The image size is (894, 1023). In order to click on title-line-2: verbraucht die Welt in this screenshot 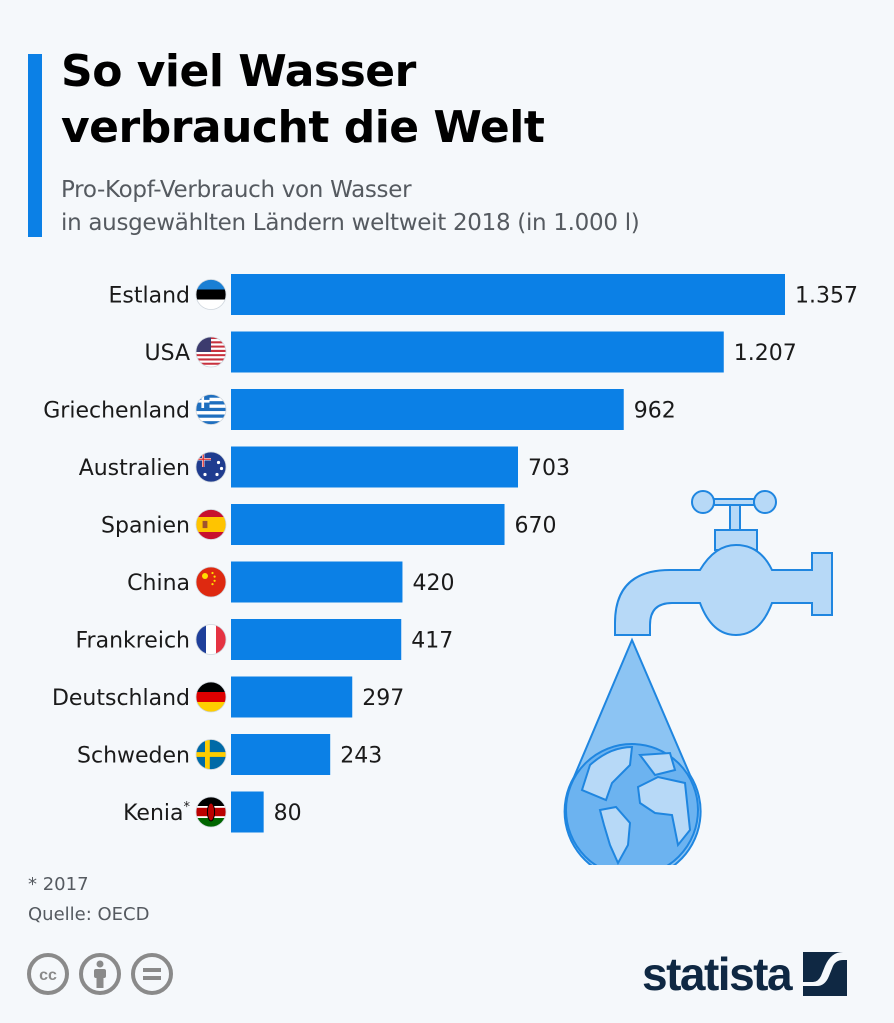, I will do `click(303, 127)`.